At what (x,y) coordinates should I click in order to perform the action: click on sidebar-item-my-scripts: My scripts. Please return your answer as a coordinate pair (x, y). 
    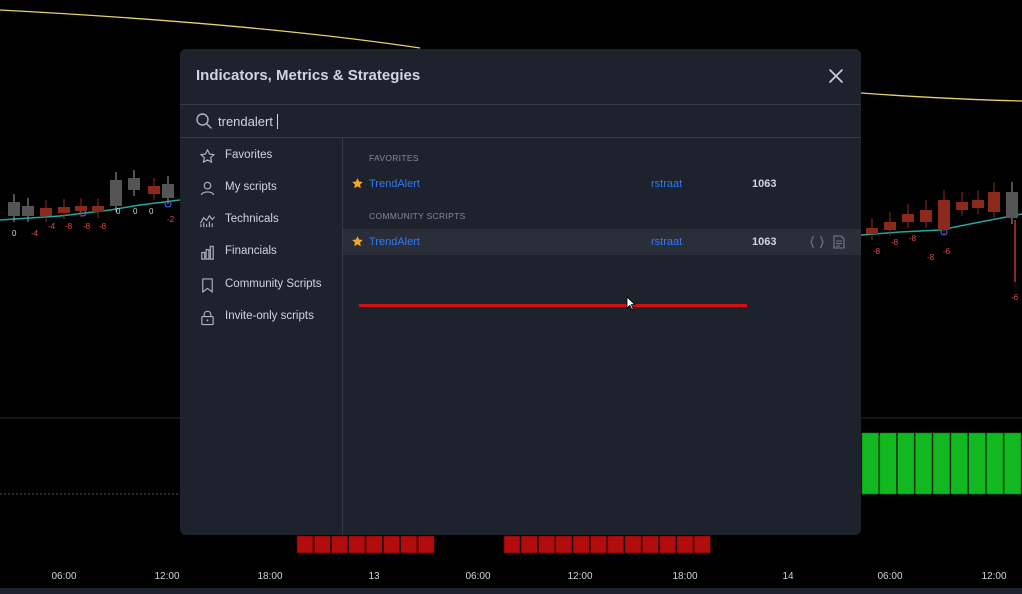
    Looking at the image, I should click on (261, 188).